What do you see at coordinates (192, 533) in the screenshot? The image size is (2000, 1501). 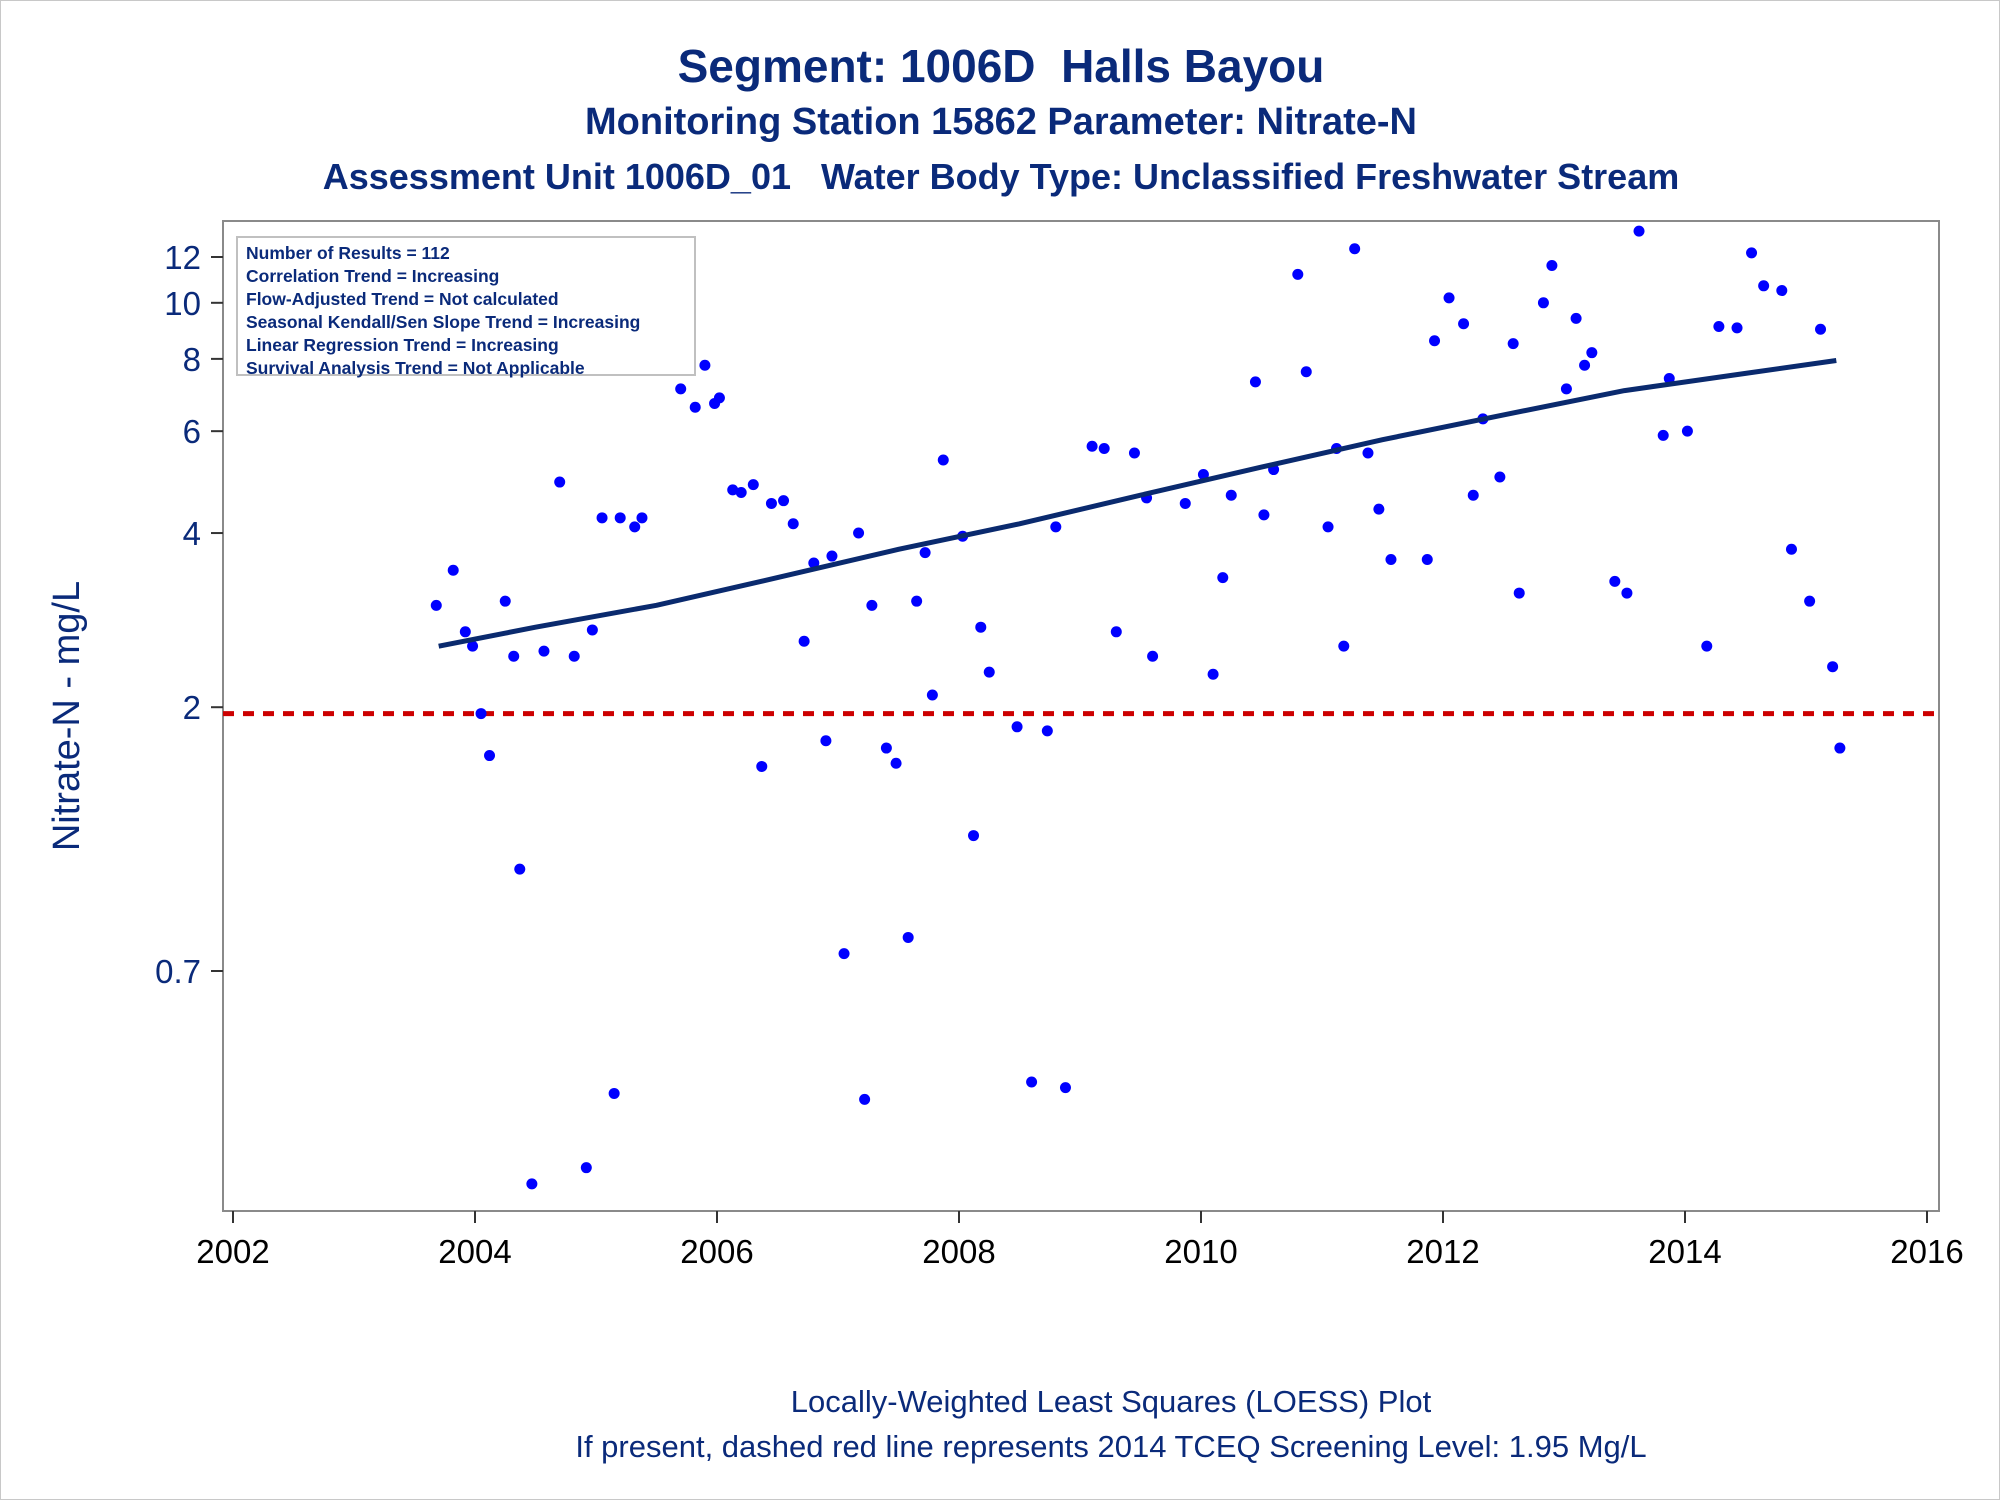 I see `y-tick-label: 4` at bounding box center [192, 533].